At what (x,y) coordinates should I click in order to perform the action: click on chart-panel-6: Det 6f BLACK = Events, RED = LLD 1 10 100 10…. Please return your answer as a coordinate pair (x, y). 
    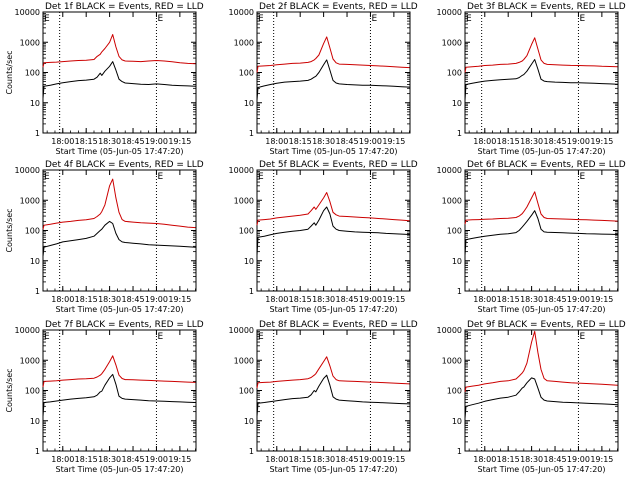
    Looking at the image, I should click on (531, 237).